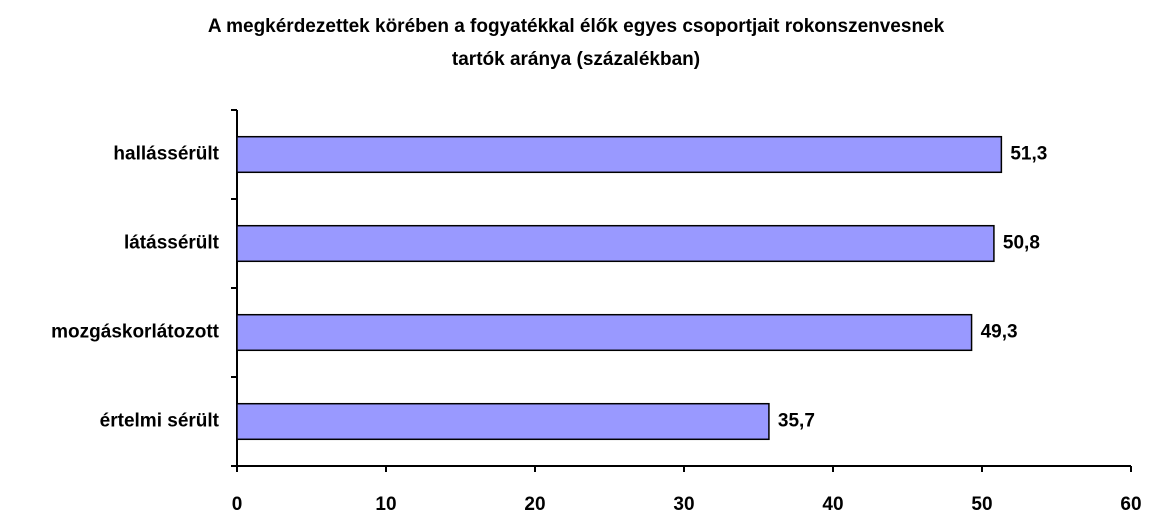 Image resolution: width=1152 pixels, height=519 pixels. Describe the element at coordinates (172, 243) in the screenshot. I see `y-tick-label: látássérült` at that location.